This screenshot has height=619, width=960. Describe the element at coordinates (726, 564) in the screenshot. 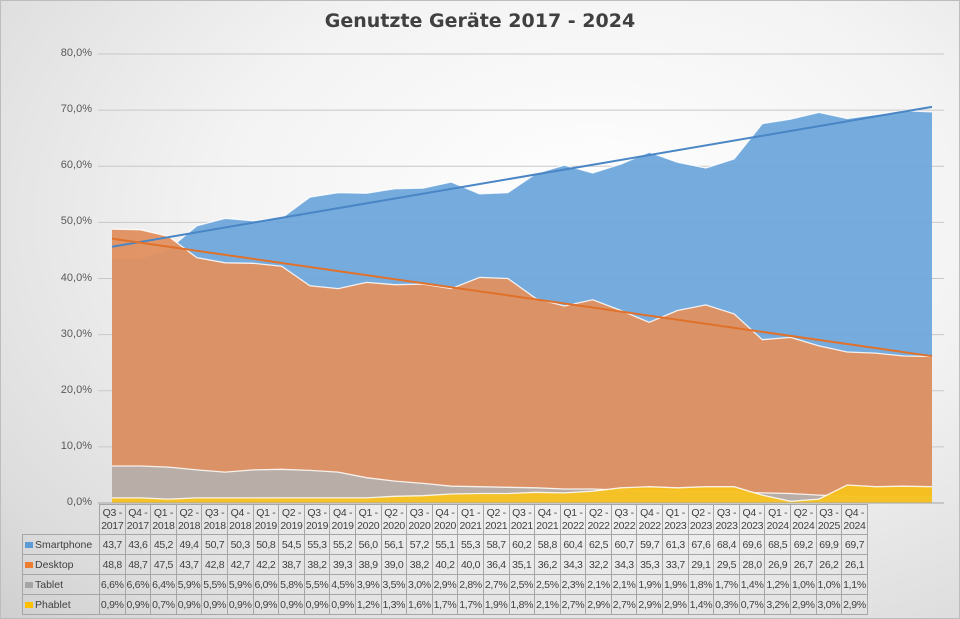

I see `table-cell: 29,5` at that location.